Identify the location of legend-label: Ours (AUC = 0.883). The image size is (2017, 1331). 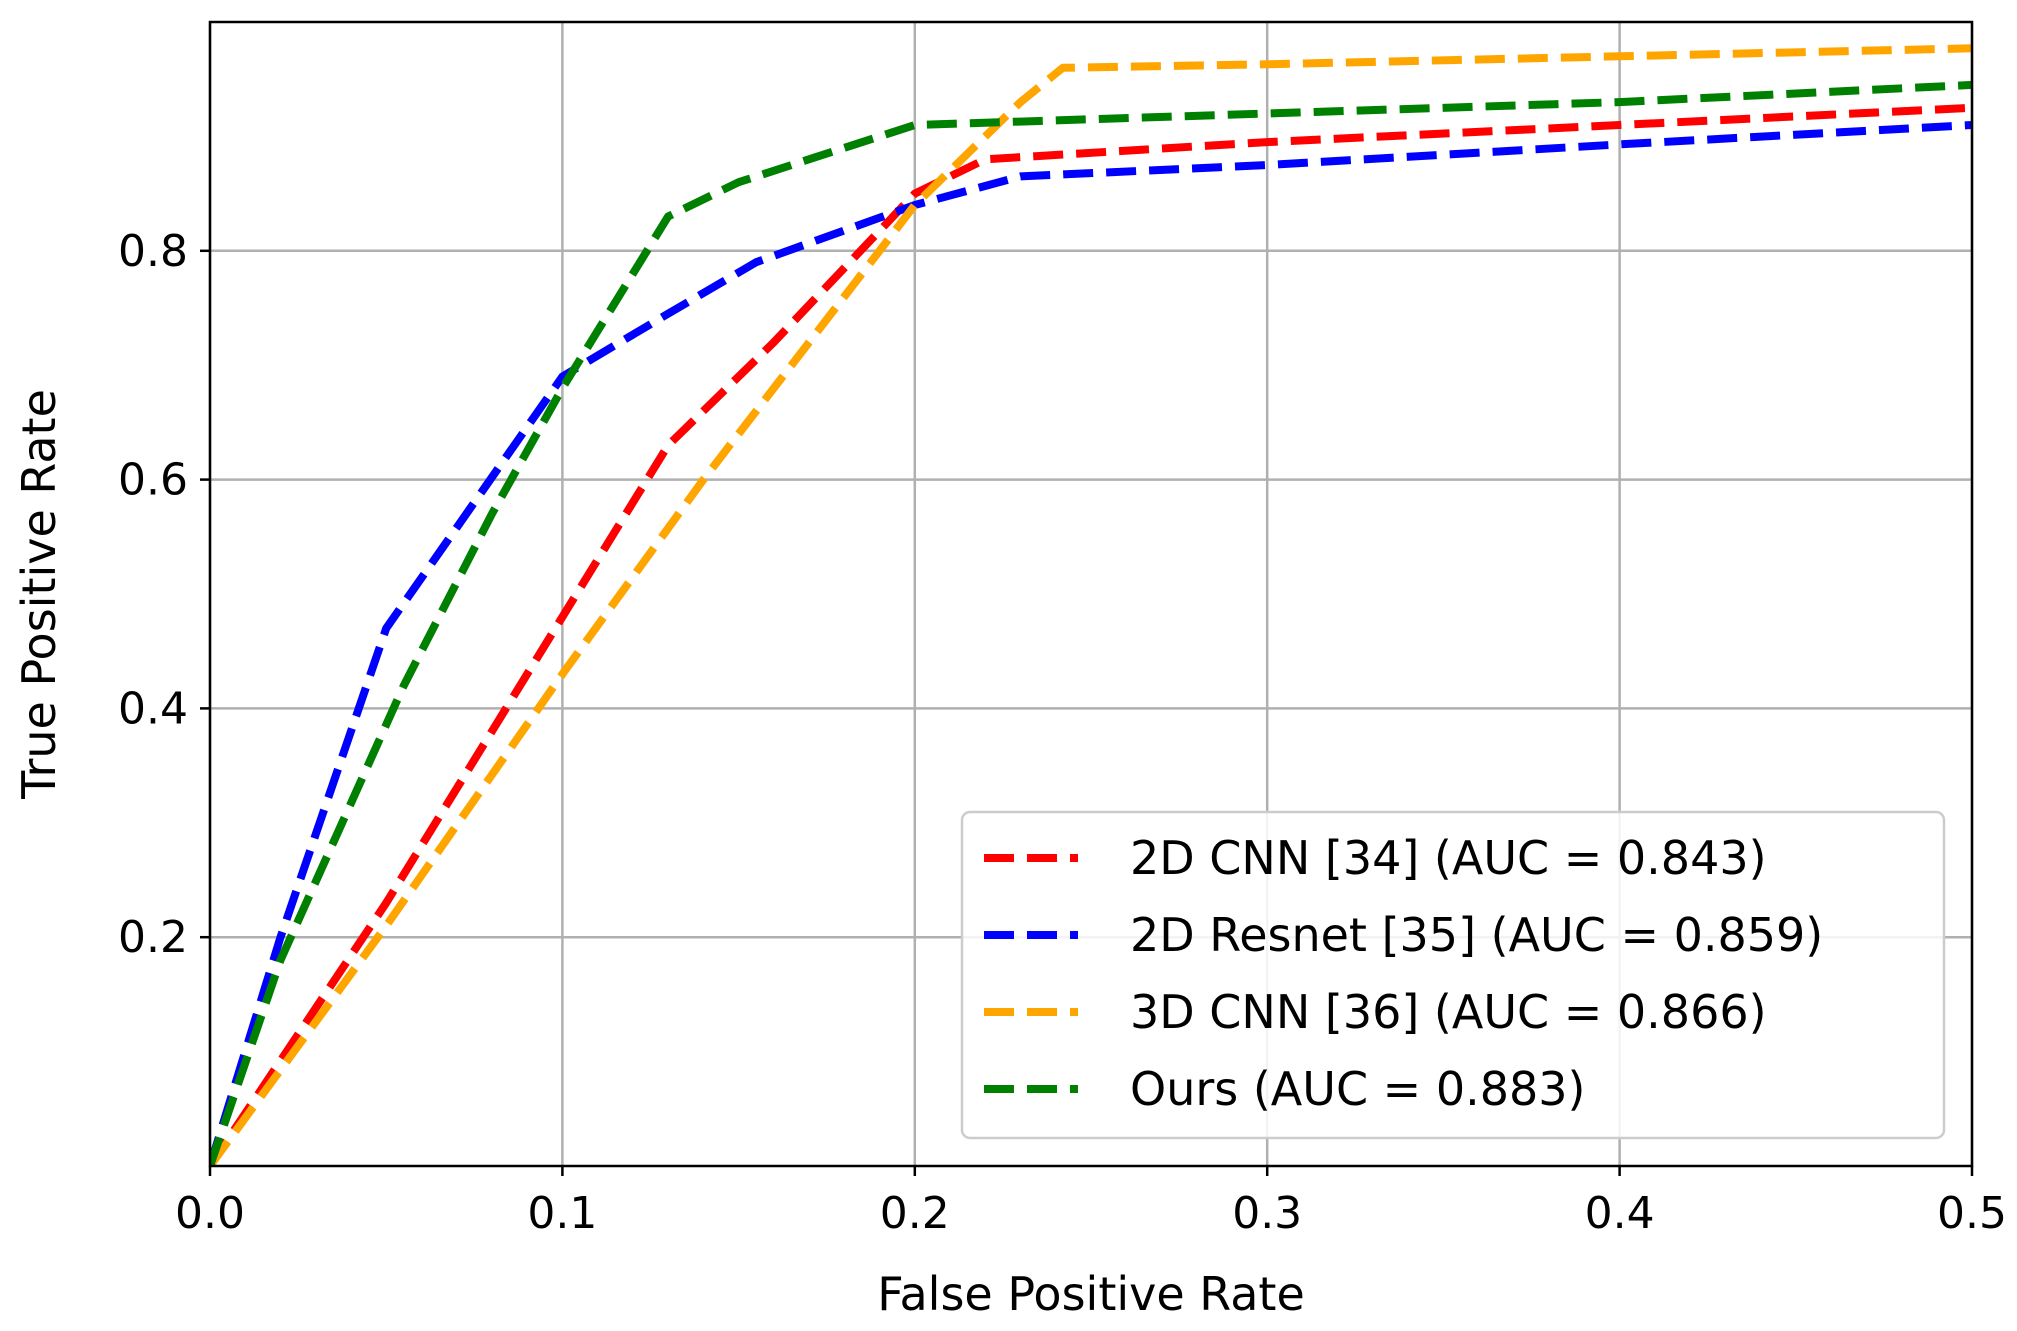
(1358, 1089).